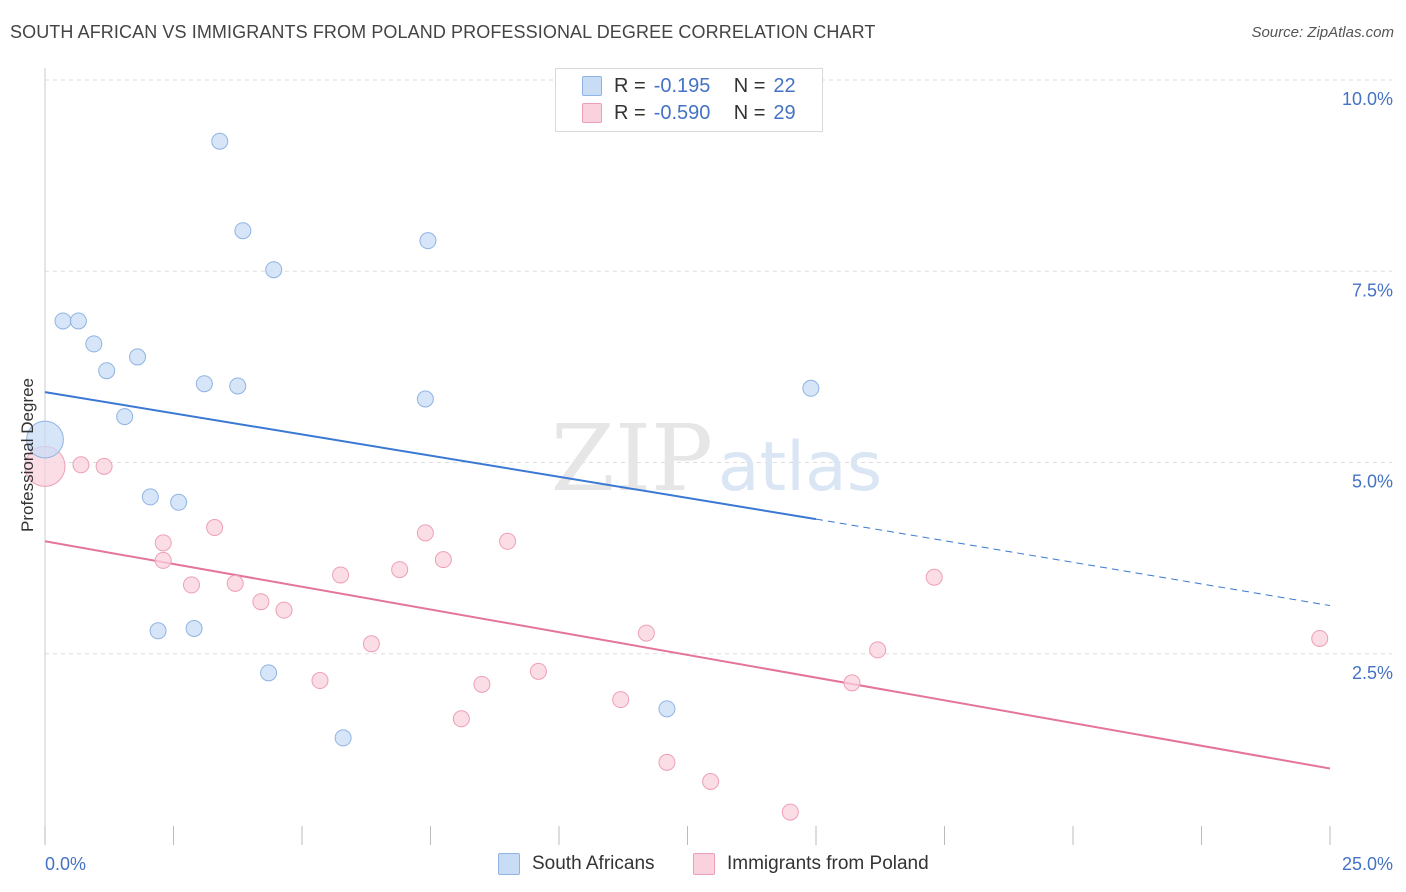  Describe the element at coordinates (632, 458) in the screenshot. I see `watermark-zip: ZIP` at that location.